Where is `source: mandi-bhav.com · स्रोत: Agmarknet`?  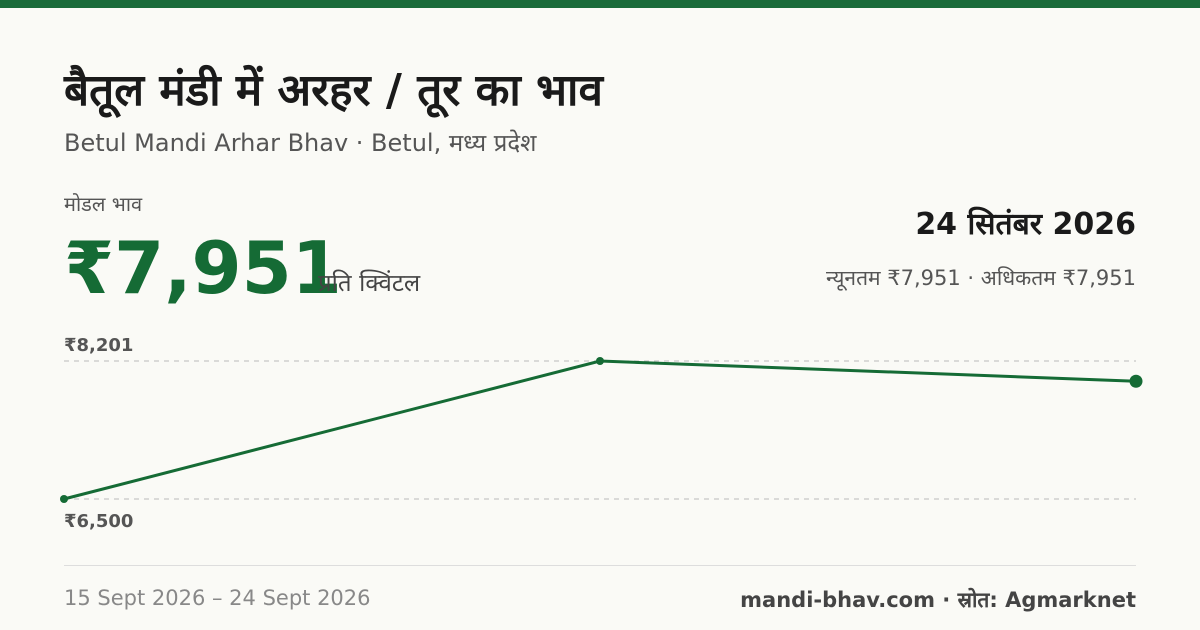
source: mandi-bhav.com · स्रोत: Agmarknet is located at coordinates (938, 600).